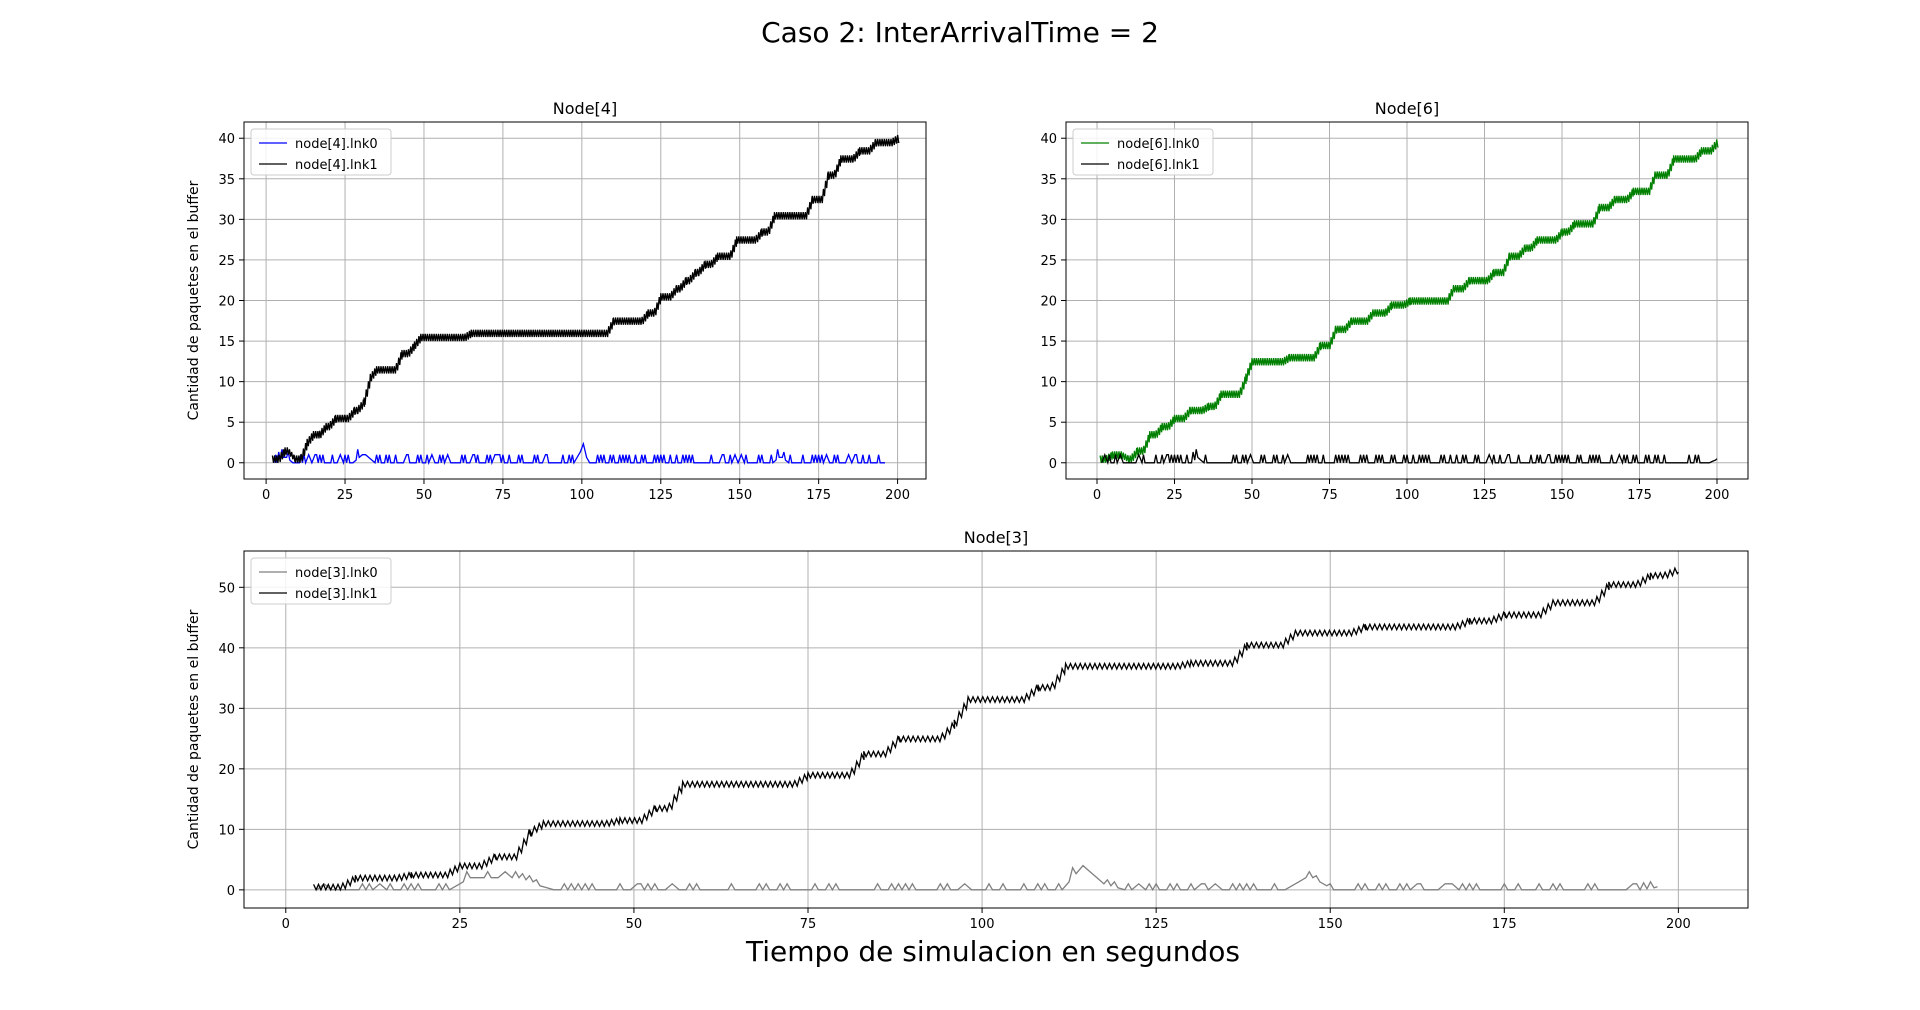 This screenshot has height=1010, width=1920. Describe the element at coordinates (226, 588) in the screenshot. I see `y-tick-label: 50` at that location.